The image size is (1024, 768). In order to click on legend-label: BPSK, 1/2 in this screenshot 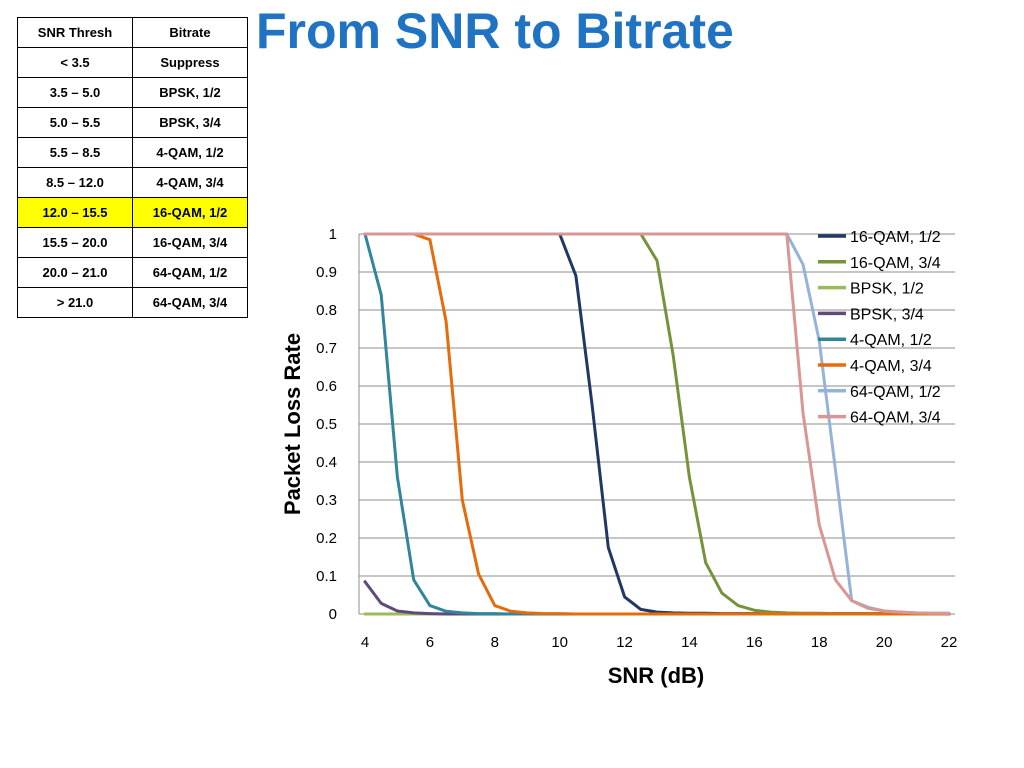, I will do `click(887, 289)`.